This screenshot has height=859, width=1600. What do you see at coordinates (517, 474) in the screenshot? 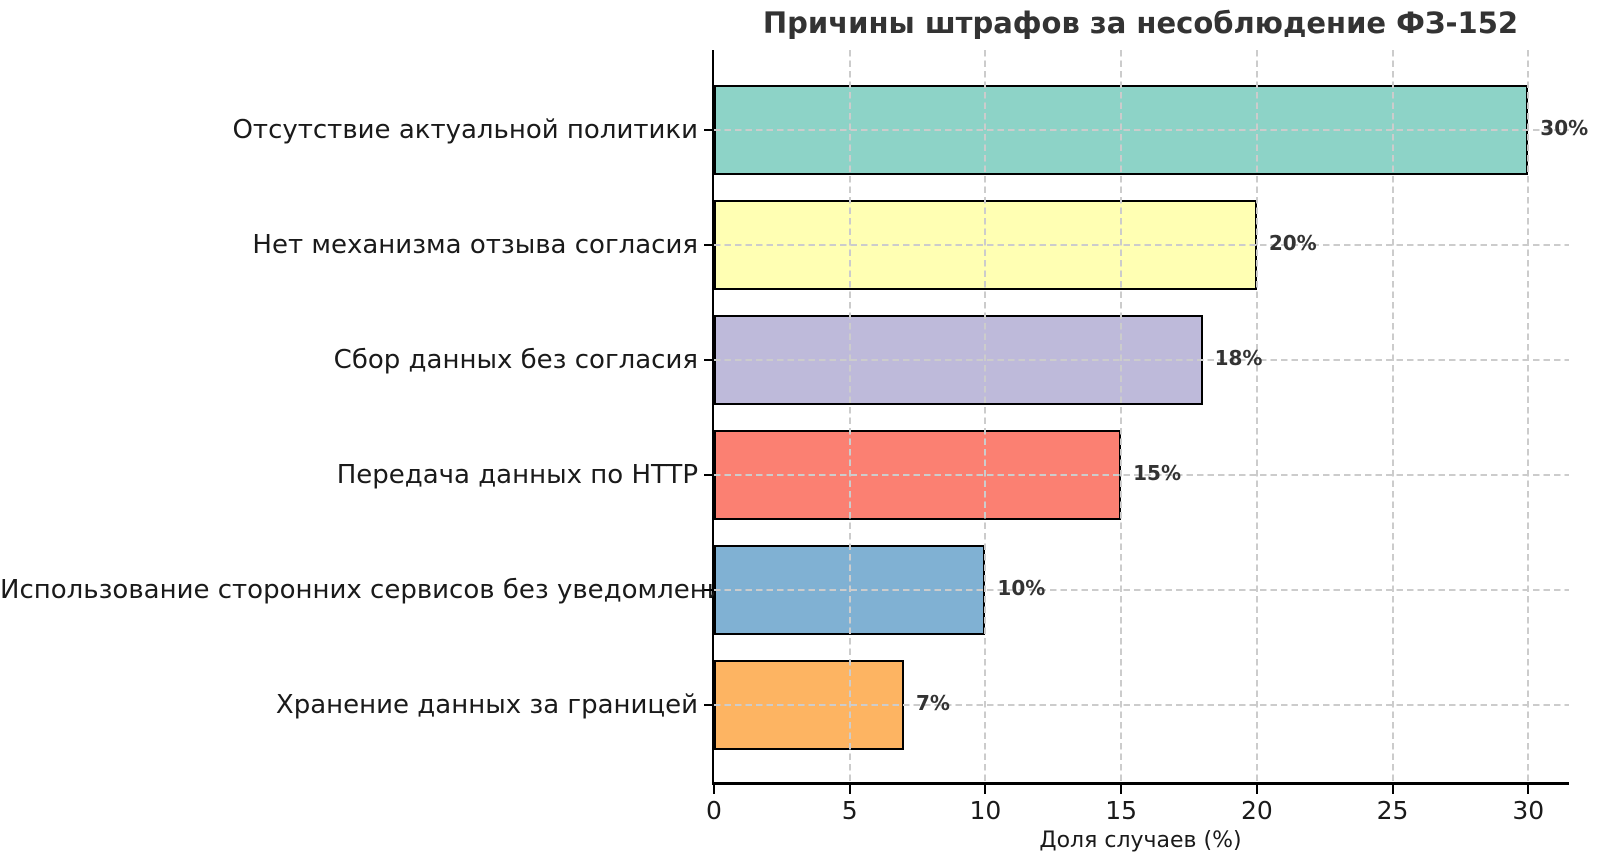
I see `y-tick-label: Передача данных по HTTP` at bounding box center [517, 474].